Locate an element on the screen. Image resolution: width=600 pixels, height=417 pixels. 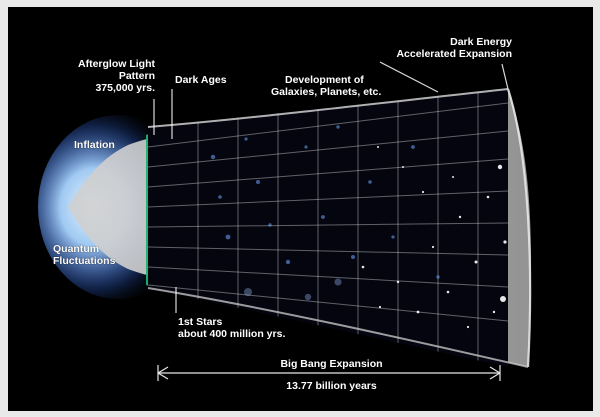
development-label: Development of Galaxies, Planets, etc. is located at coordinates (326, 86).